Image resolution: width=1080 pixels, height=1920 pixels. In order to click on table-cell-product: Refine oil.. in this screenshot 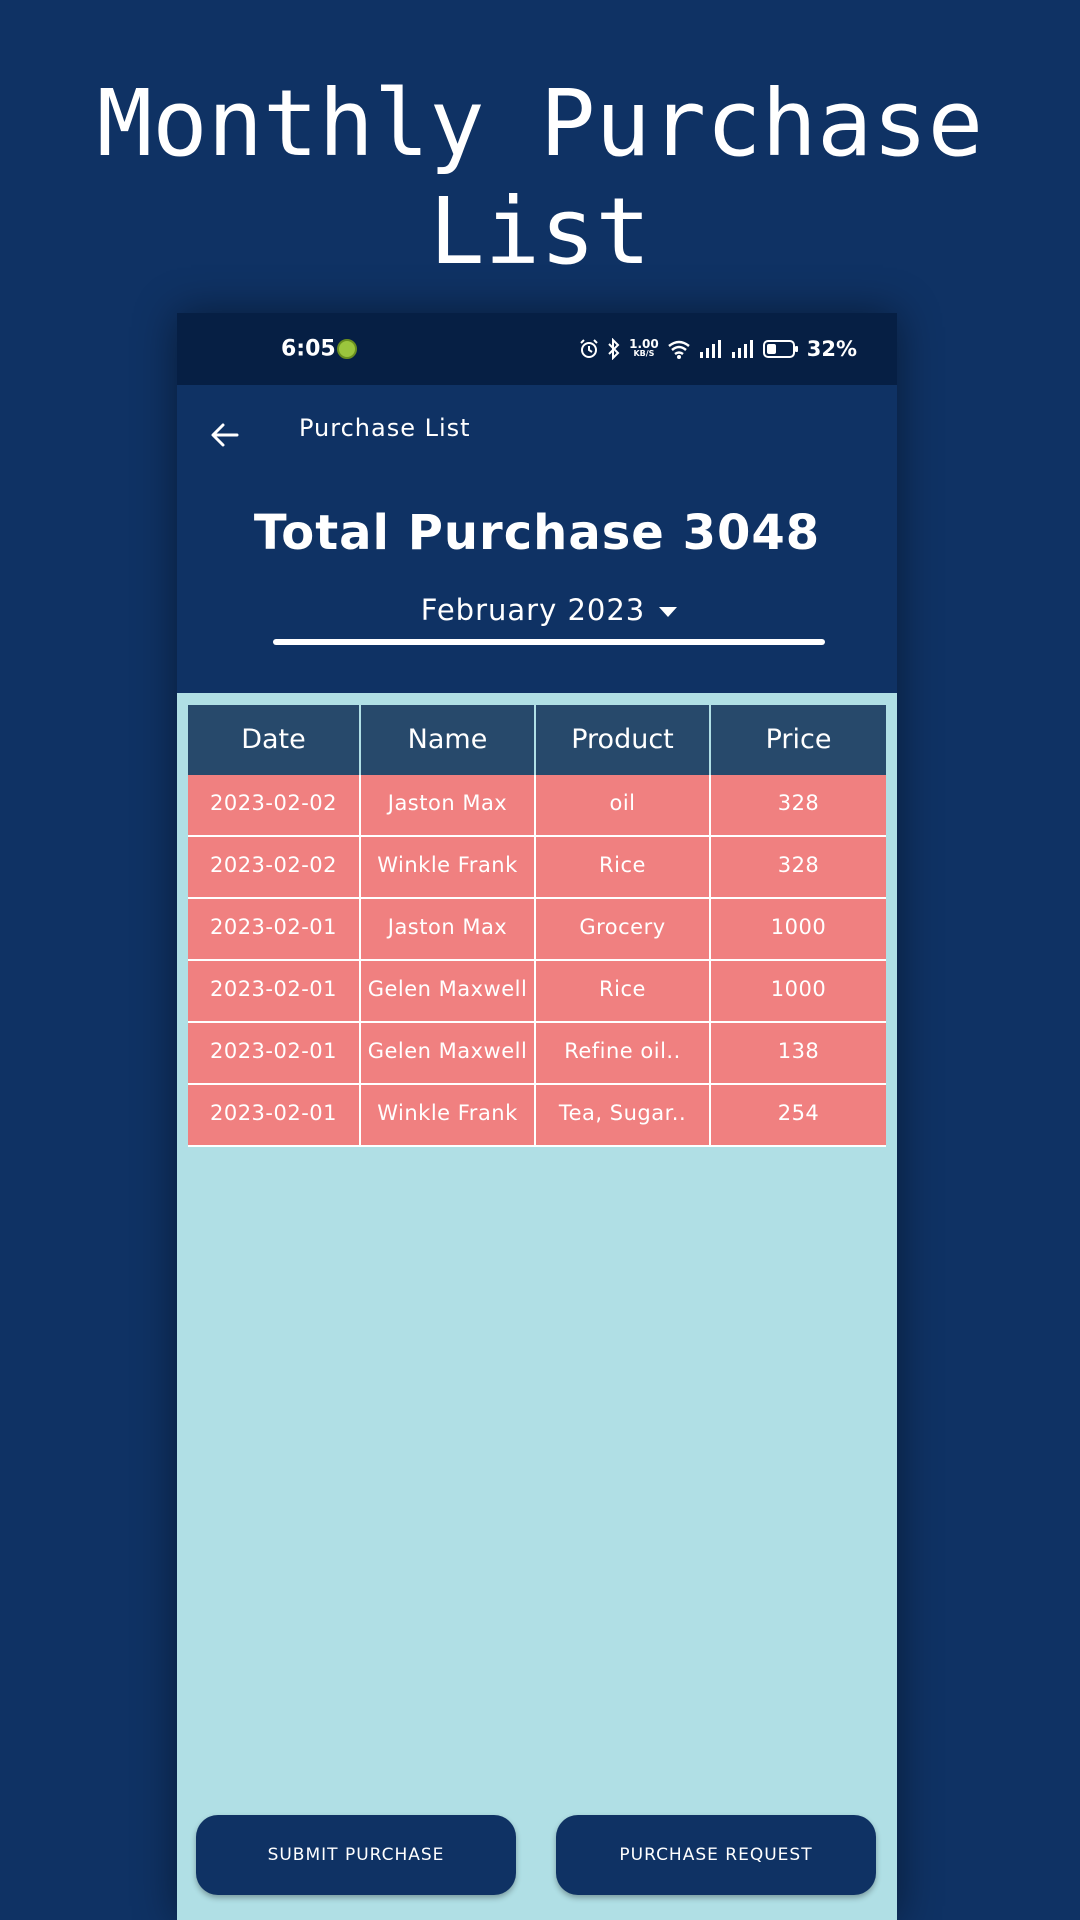, I will do `click(623, 1054)`.